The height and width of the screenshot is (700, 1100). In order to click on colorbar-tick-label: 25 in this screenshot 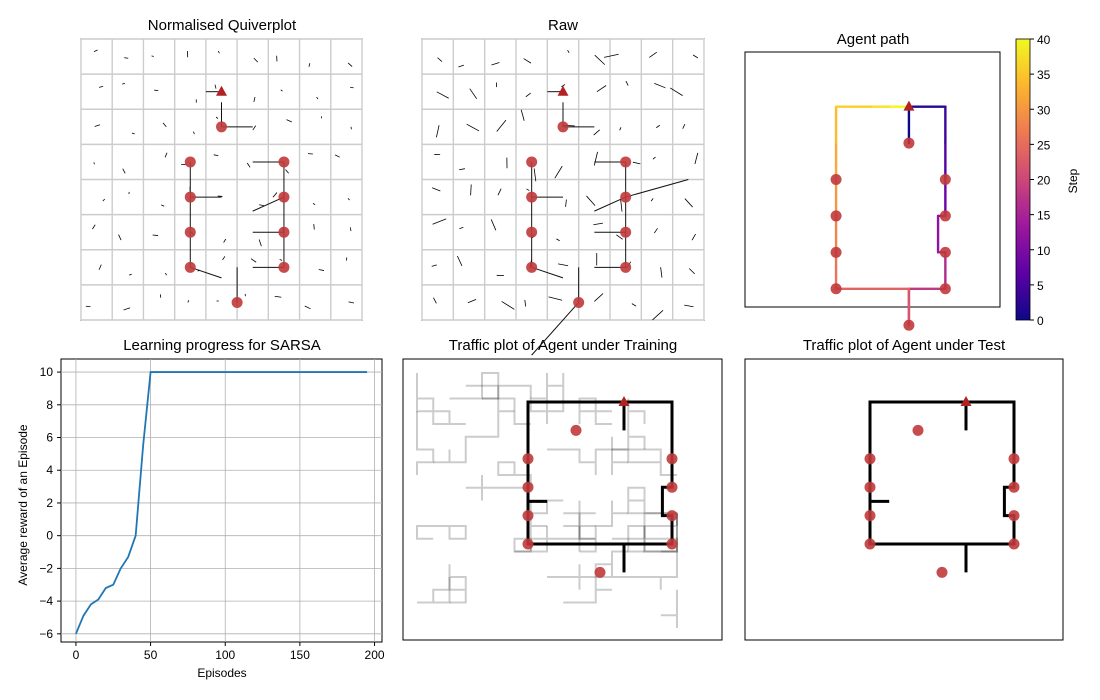, I will do `click(1044, 145)`.